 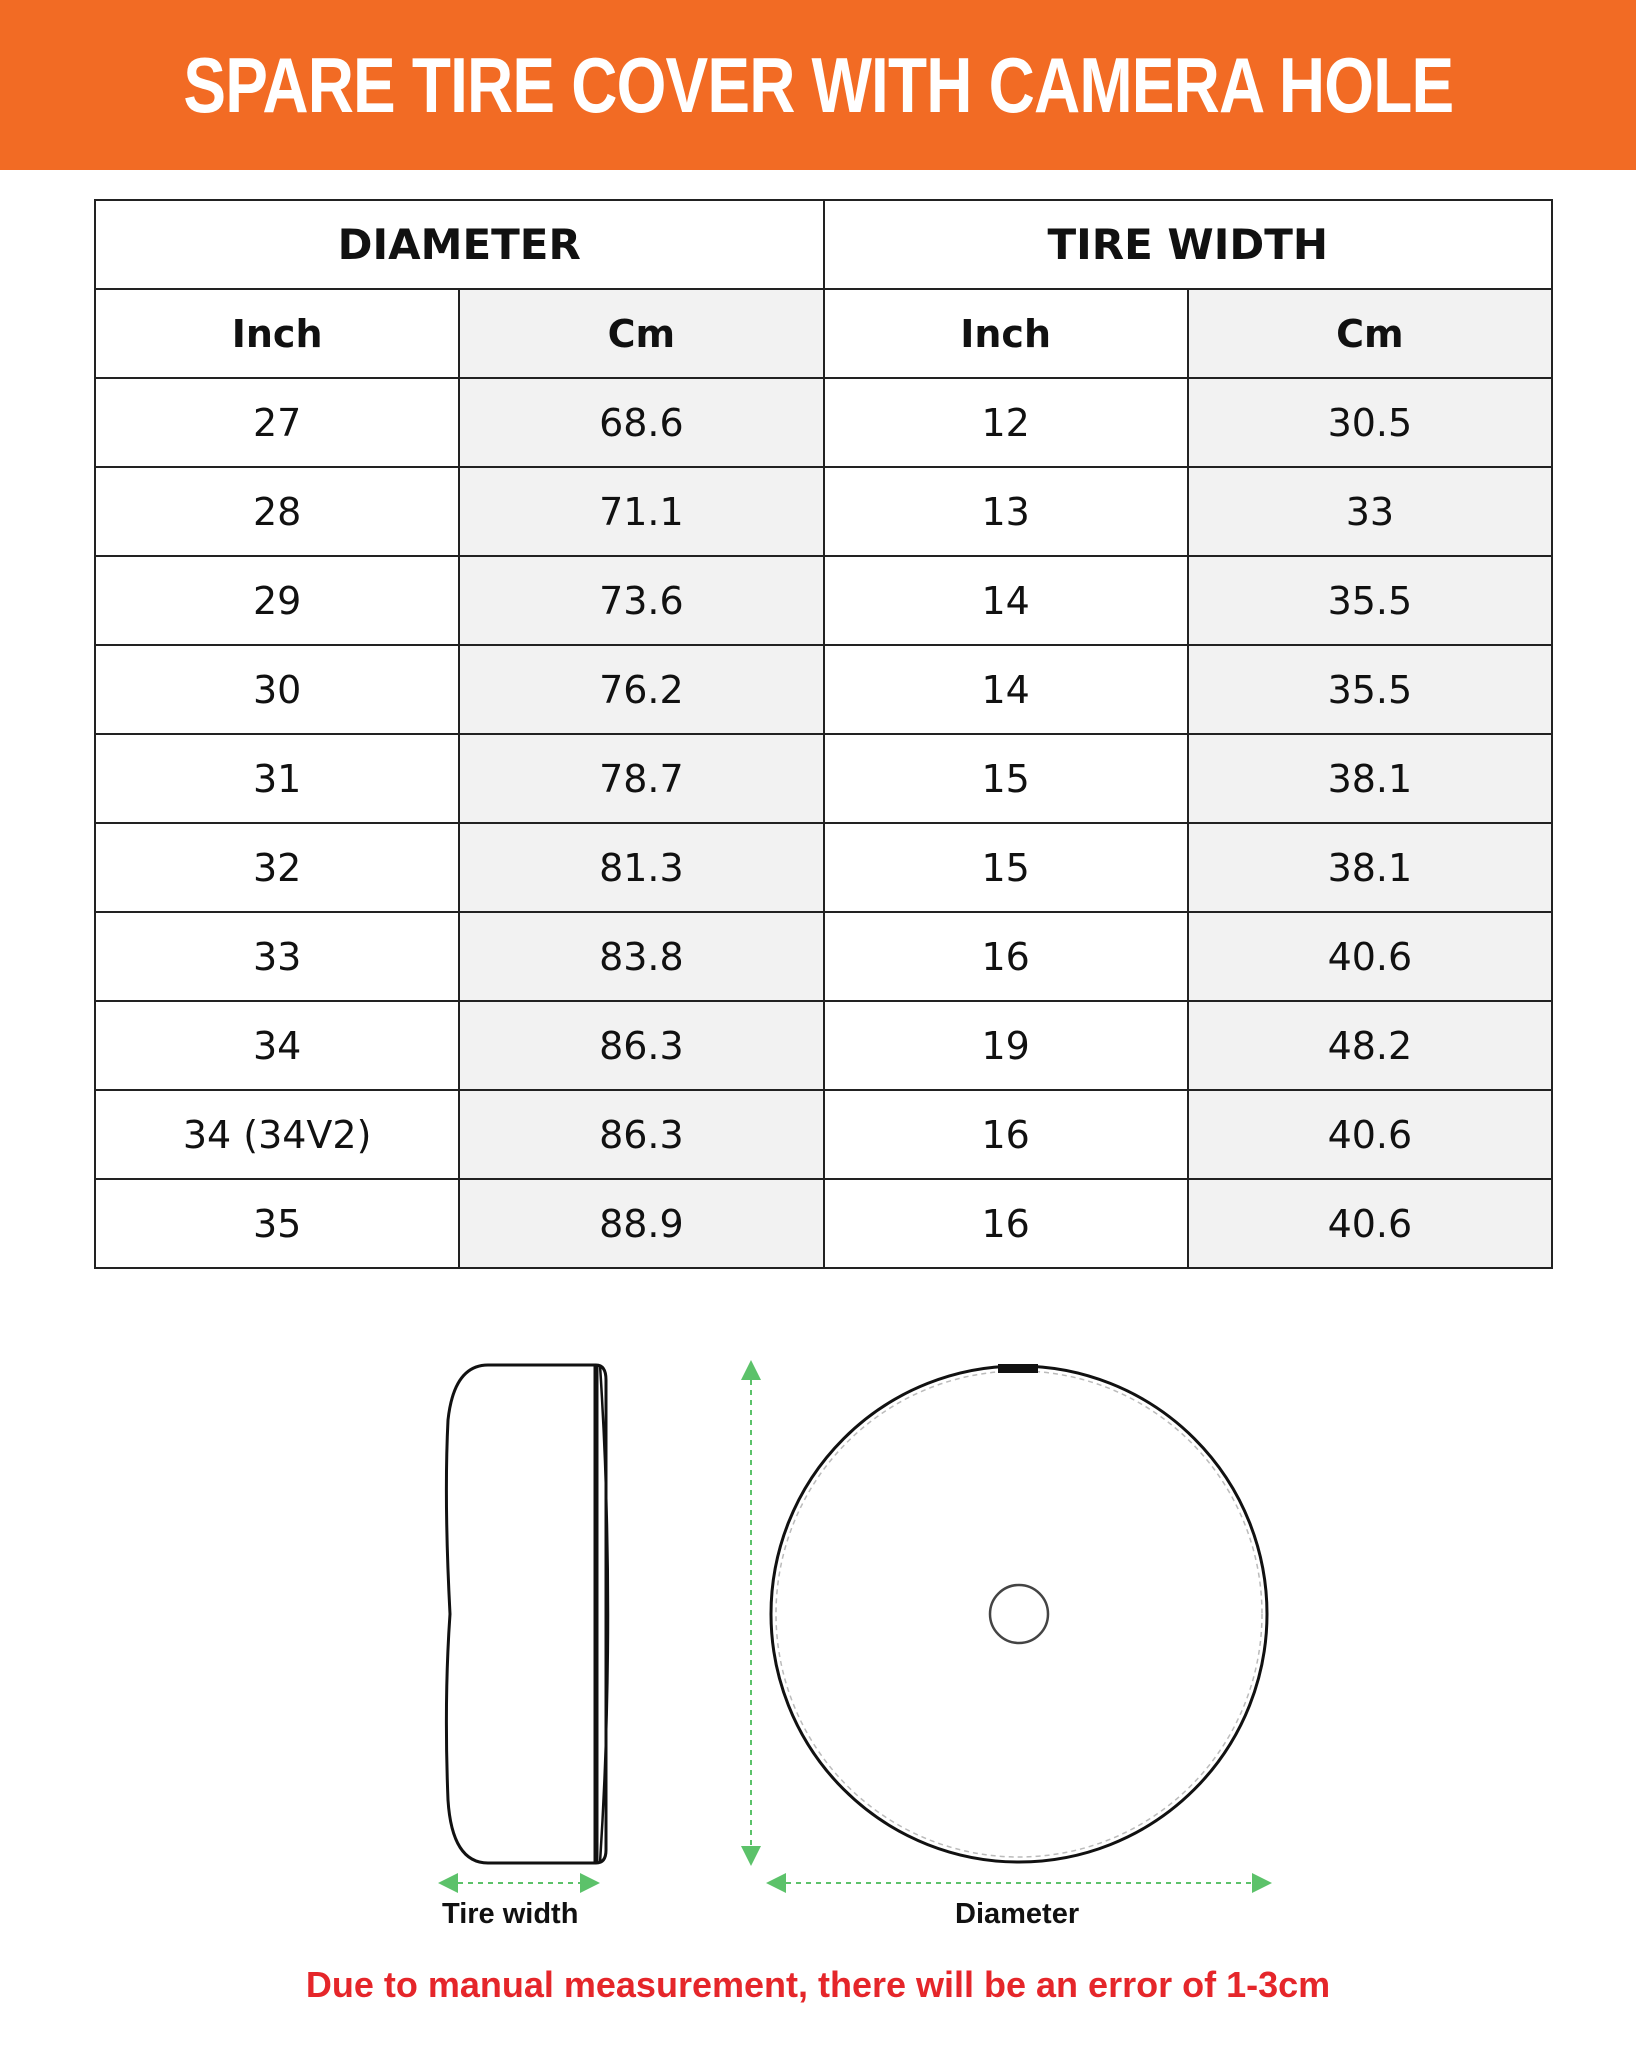 I want to click on width-inch-cell: 13, so click(x=1005, y=511).